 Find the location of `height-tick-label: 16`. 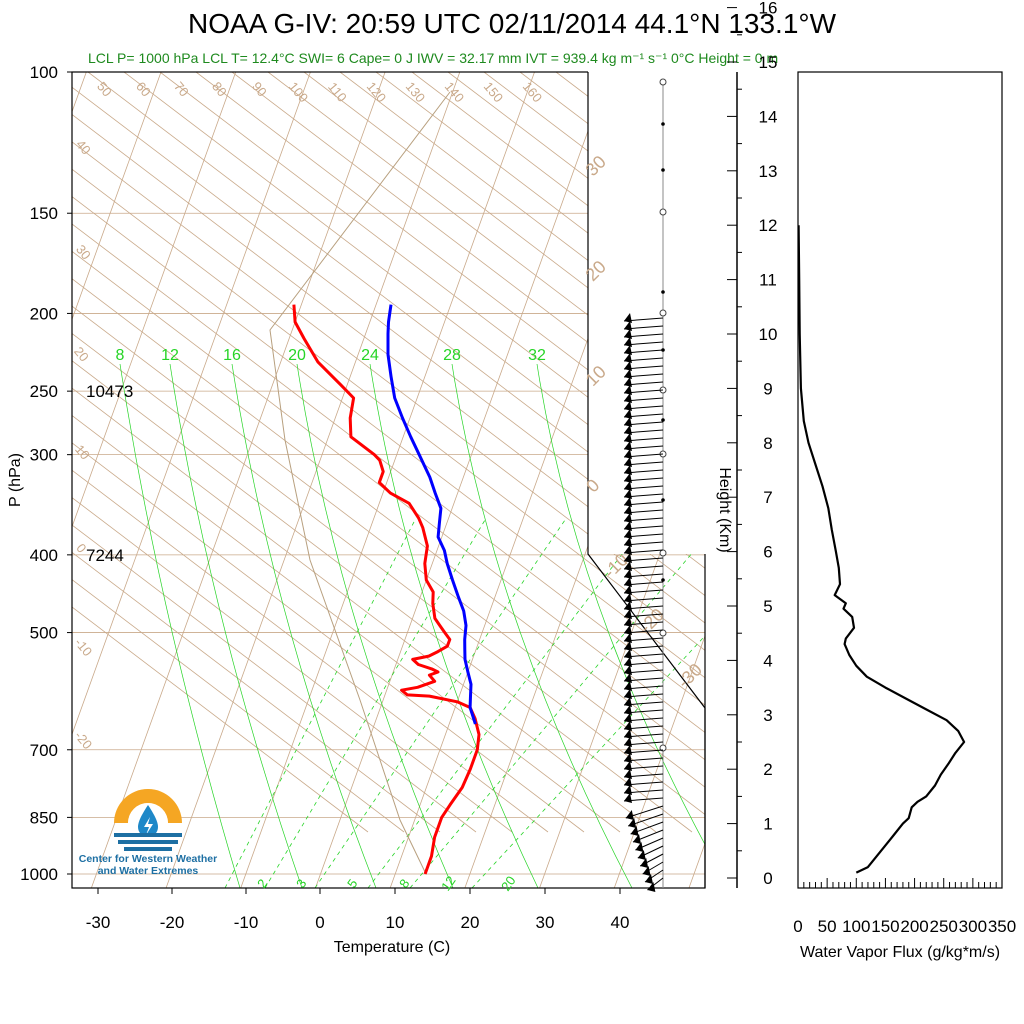

height-tick-label: 16 is located at coordinates (768, 9).